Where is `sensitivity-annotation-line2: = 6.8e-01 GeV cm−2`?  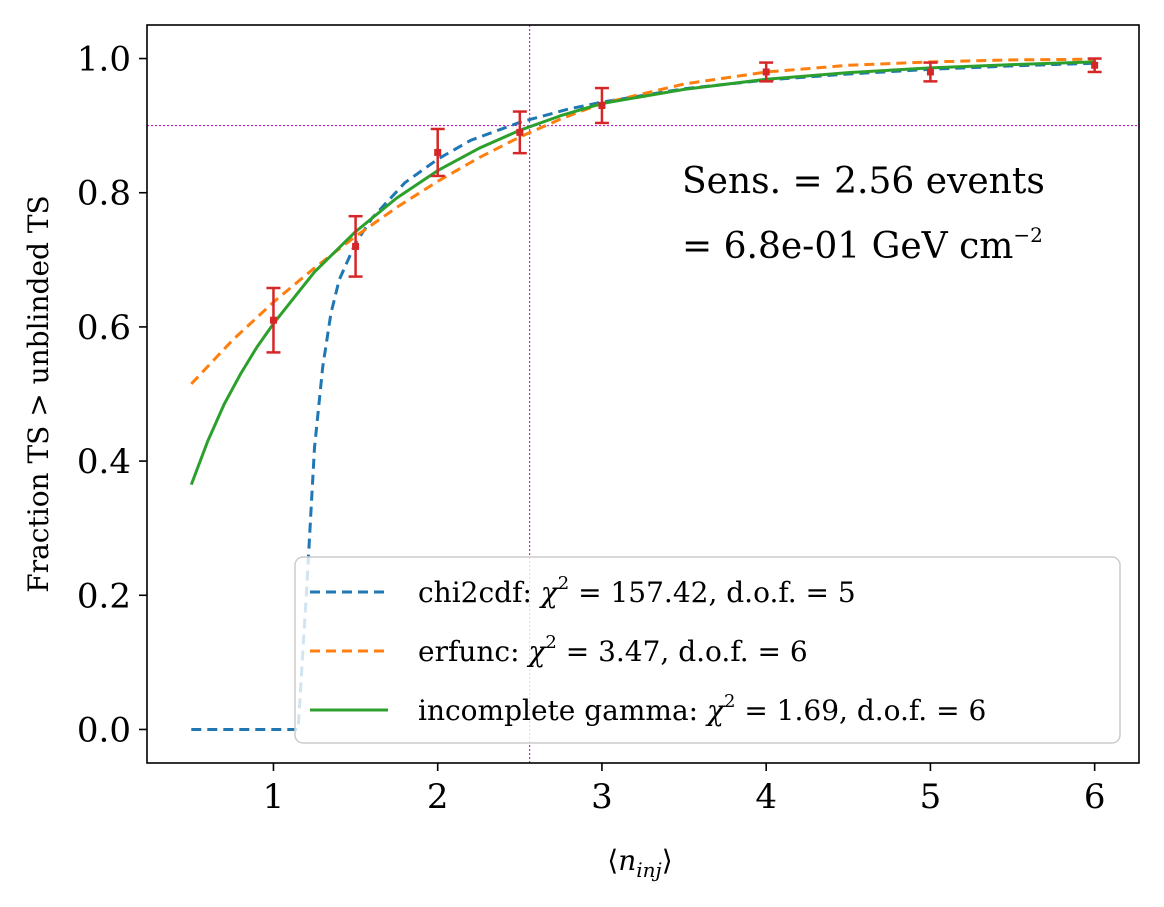
sensitivity-annotation-line2: = 6.8e-01 GeV cm−2 is located at coordinates (862, 245).